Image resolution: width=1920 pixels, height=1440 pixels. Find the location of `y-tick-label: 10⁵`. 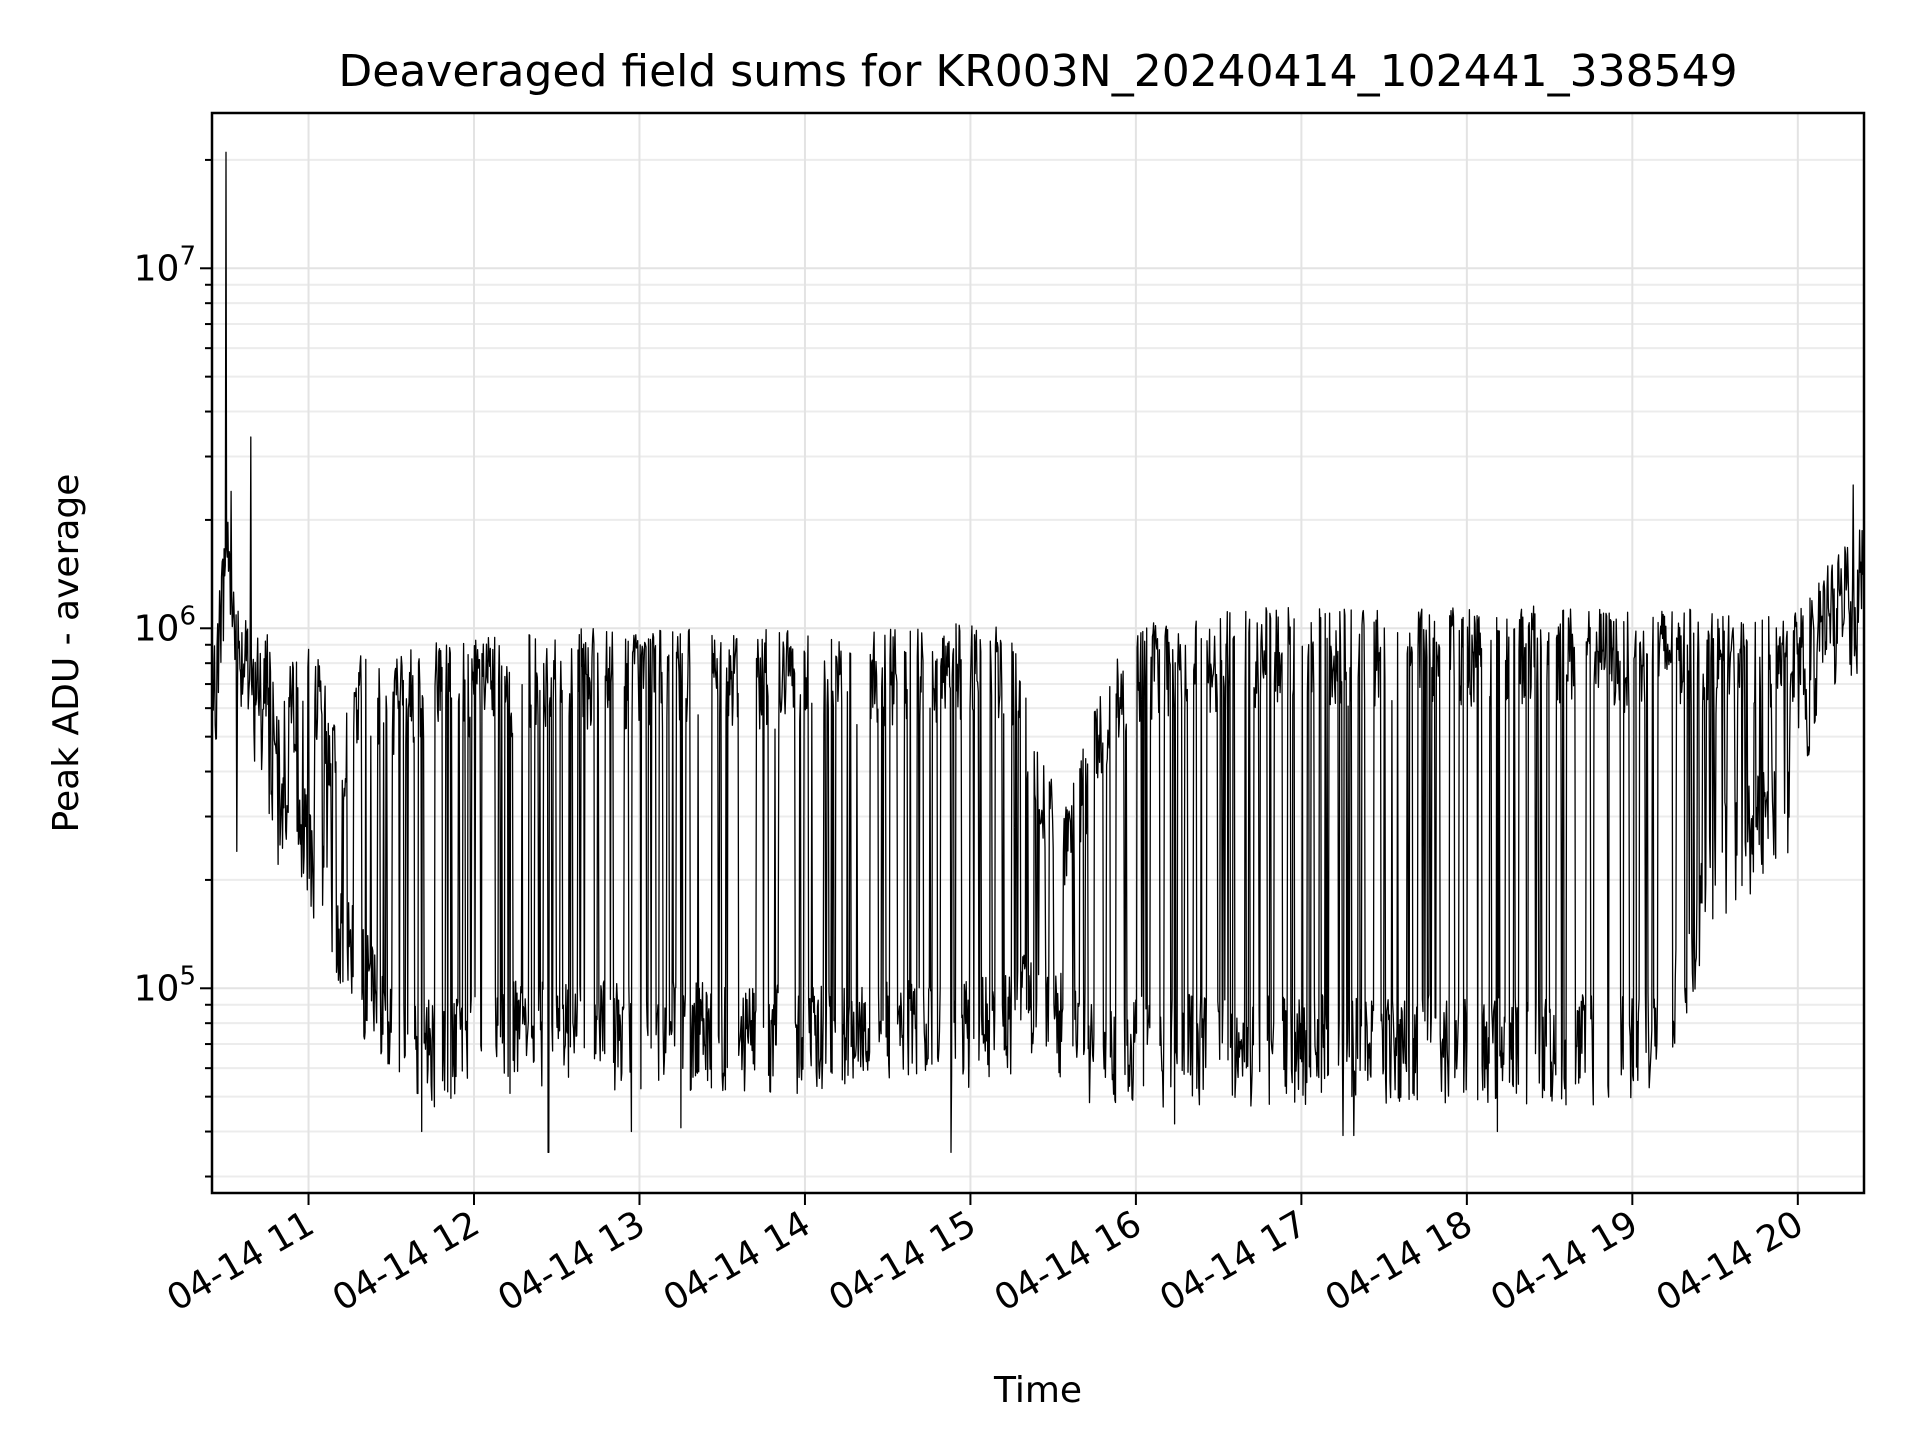

y-tick-label: 10⁵ is located at coordinates (165, 985).